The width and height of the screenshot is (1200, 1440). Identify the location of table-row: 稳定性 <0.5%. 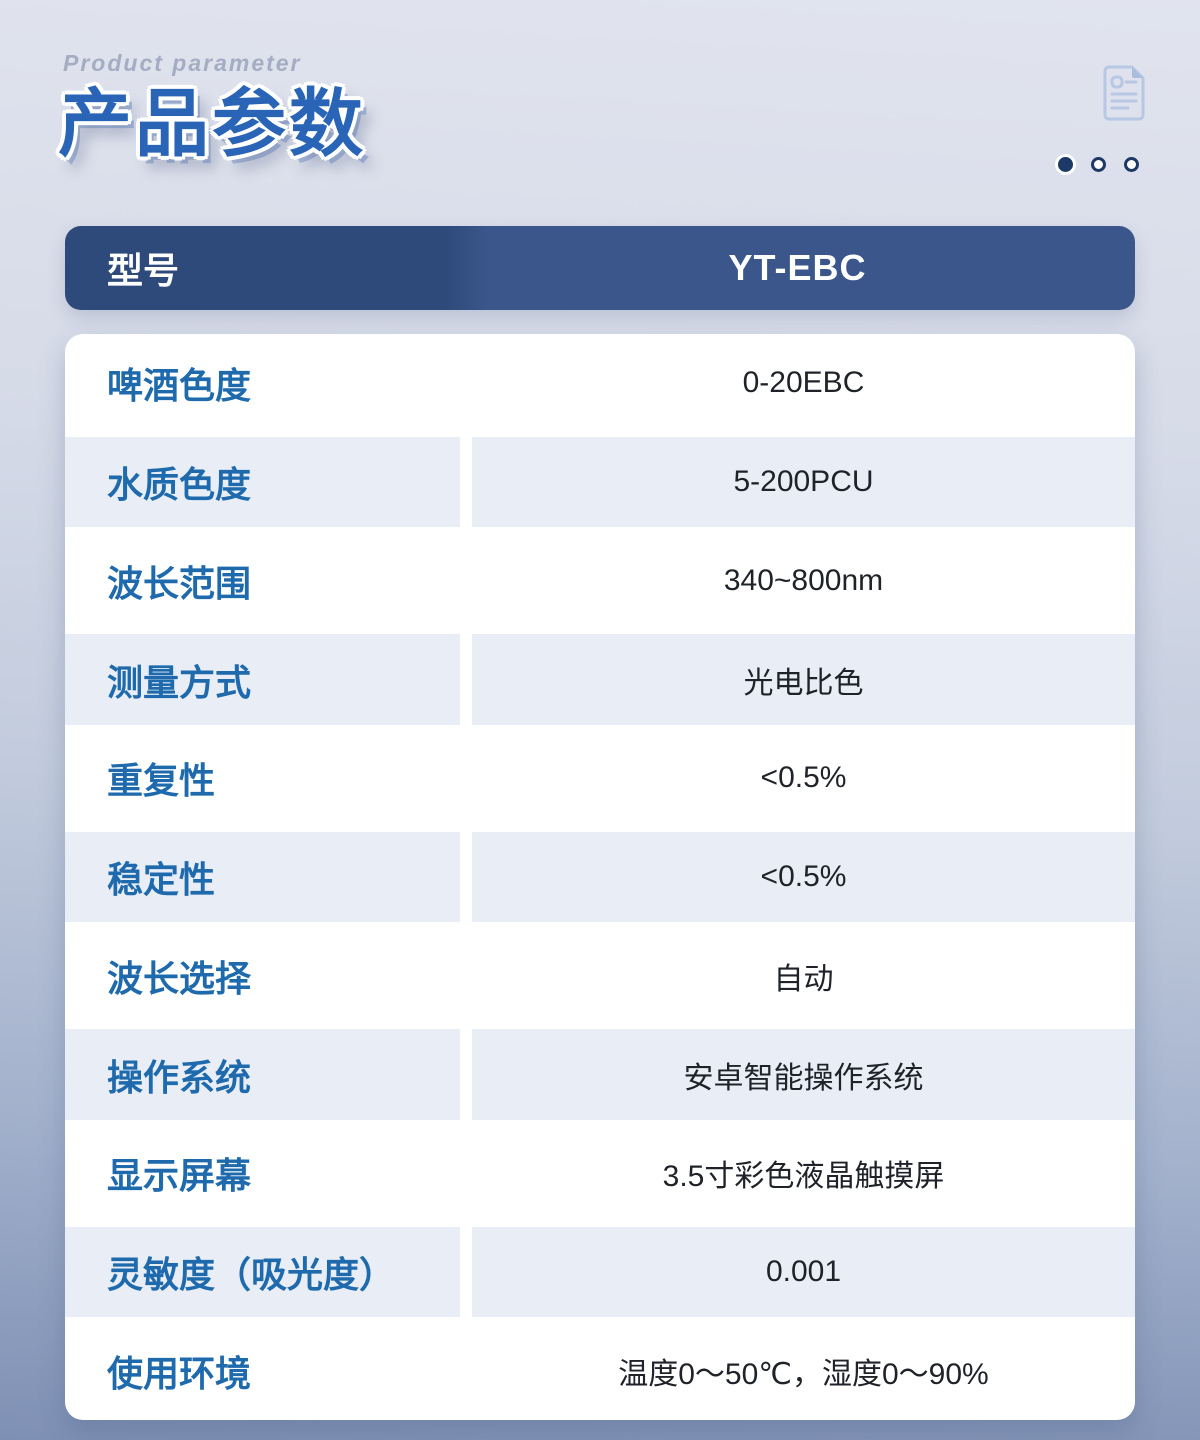
(600, 877).